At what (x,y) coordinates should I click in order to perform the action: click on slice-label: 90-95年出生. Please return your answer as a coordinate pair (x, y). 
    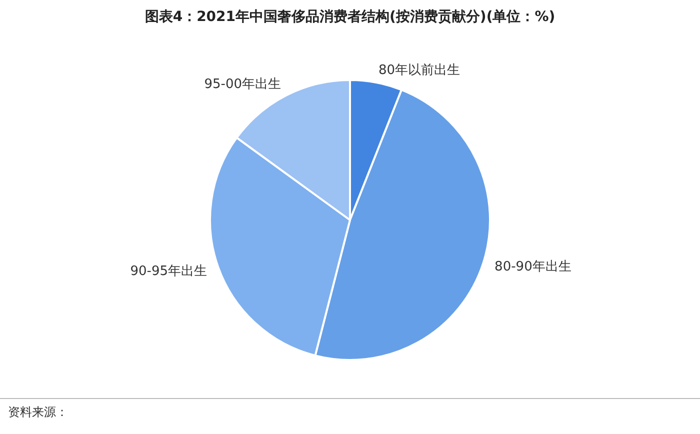
    Looking at the image, I should click on (168, 271).